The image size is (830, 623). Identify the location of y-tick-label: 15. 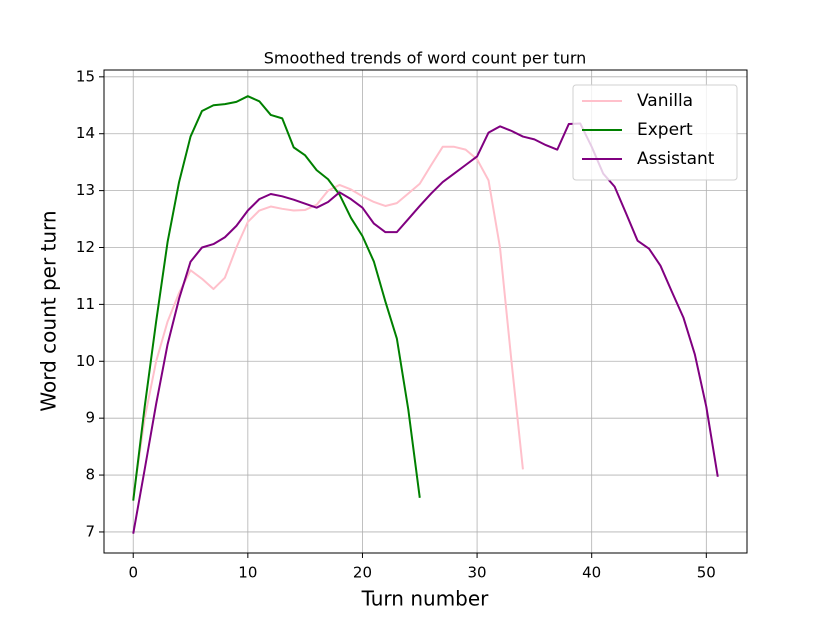
(85, 76).